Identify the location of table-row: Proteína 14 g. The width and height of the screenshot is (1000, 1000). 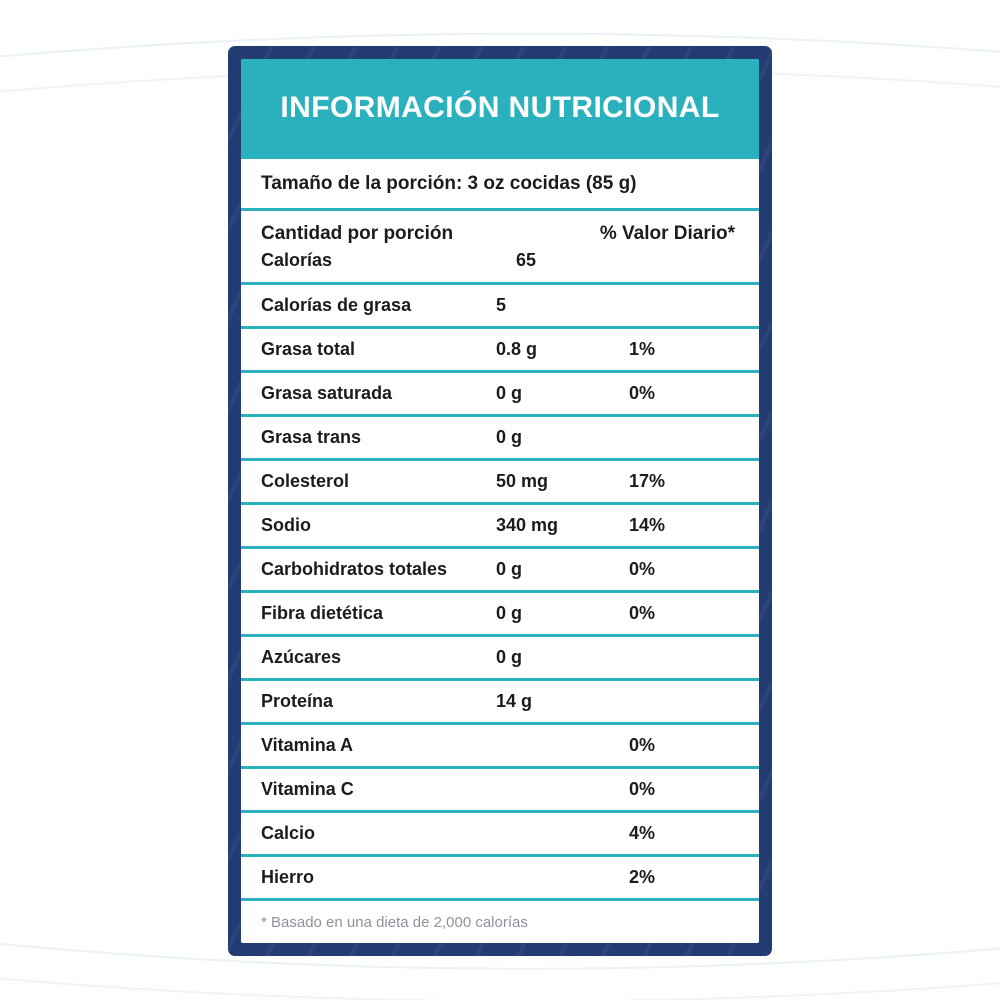
(500, 701).